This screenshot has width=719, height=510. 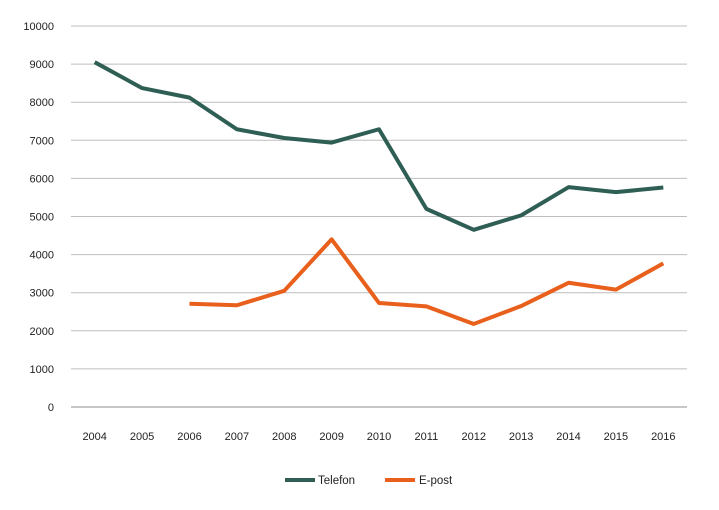 What do you see at coordinates (51, 408) in the screenshot?
I see `y-tick-label: 0` at bounding box center [51, 408].